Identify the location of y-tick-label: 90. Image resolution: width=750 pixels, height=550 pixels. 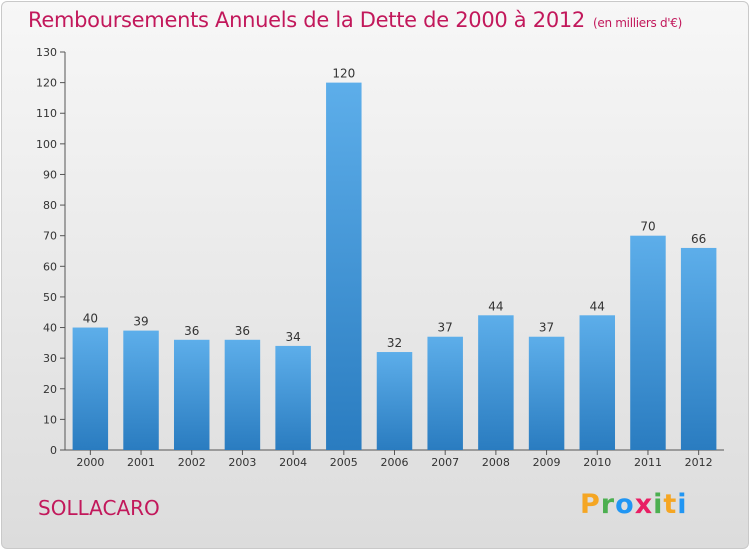
(50, 174).